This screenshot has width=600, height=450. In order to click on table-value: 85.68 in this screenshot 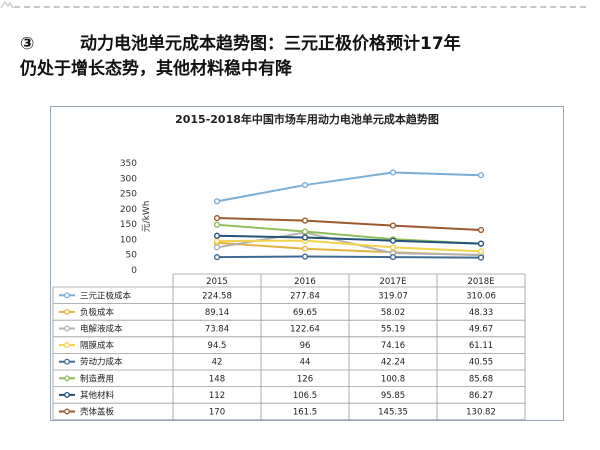, I will do `click(481, 379)`.